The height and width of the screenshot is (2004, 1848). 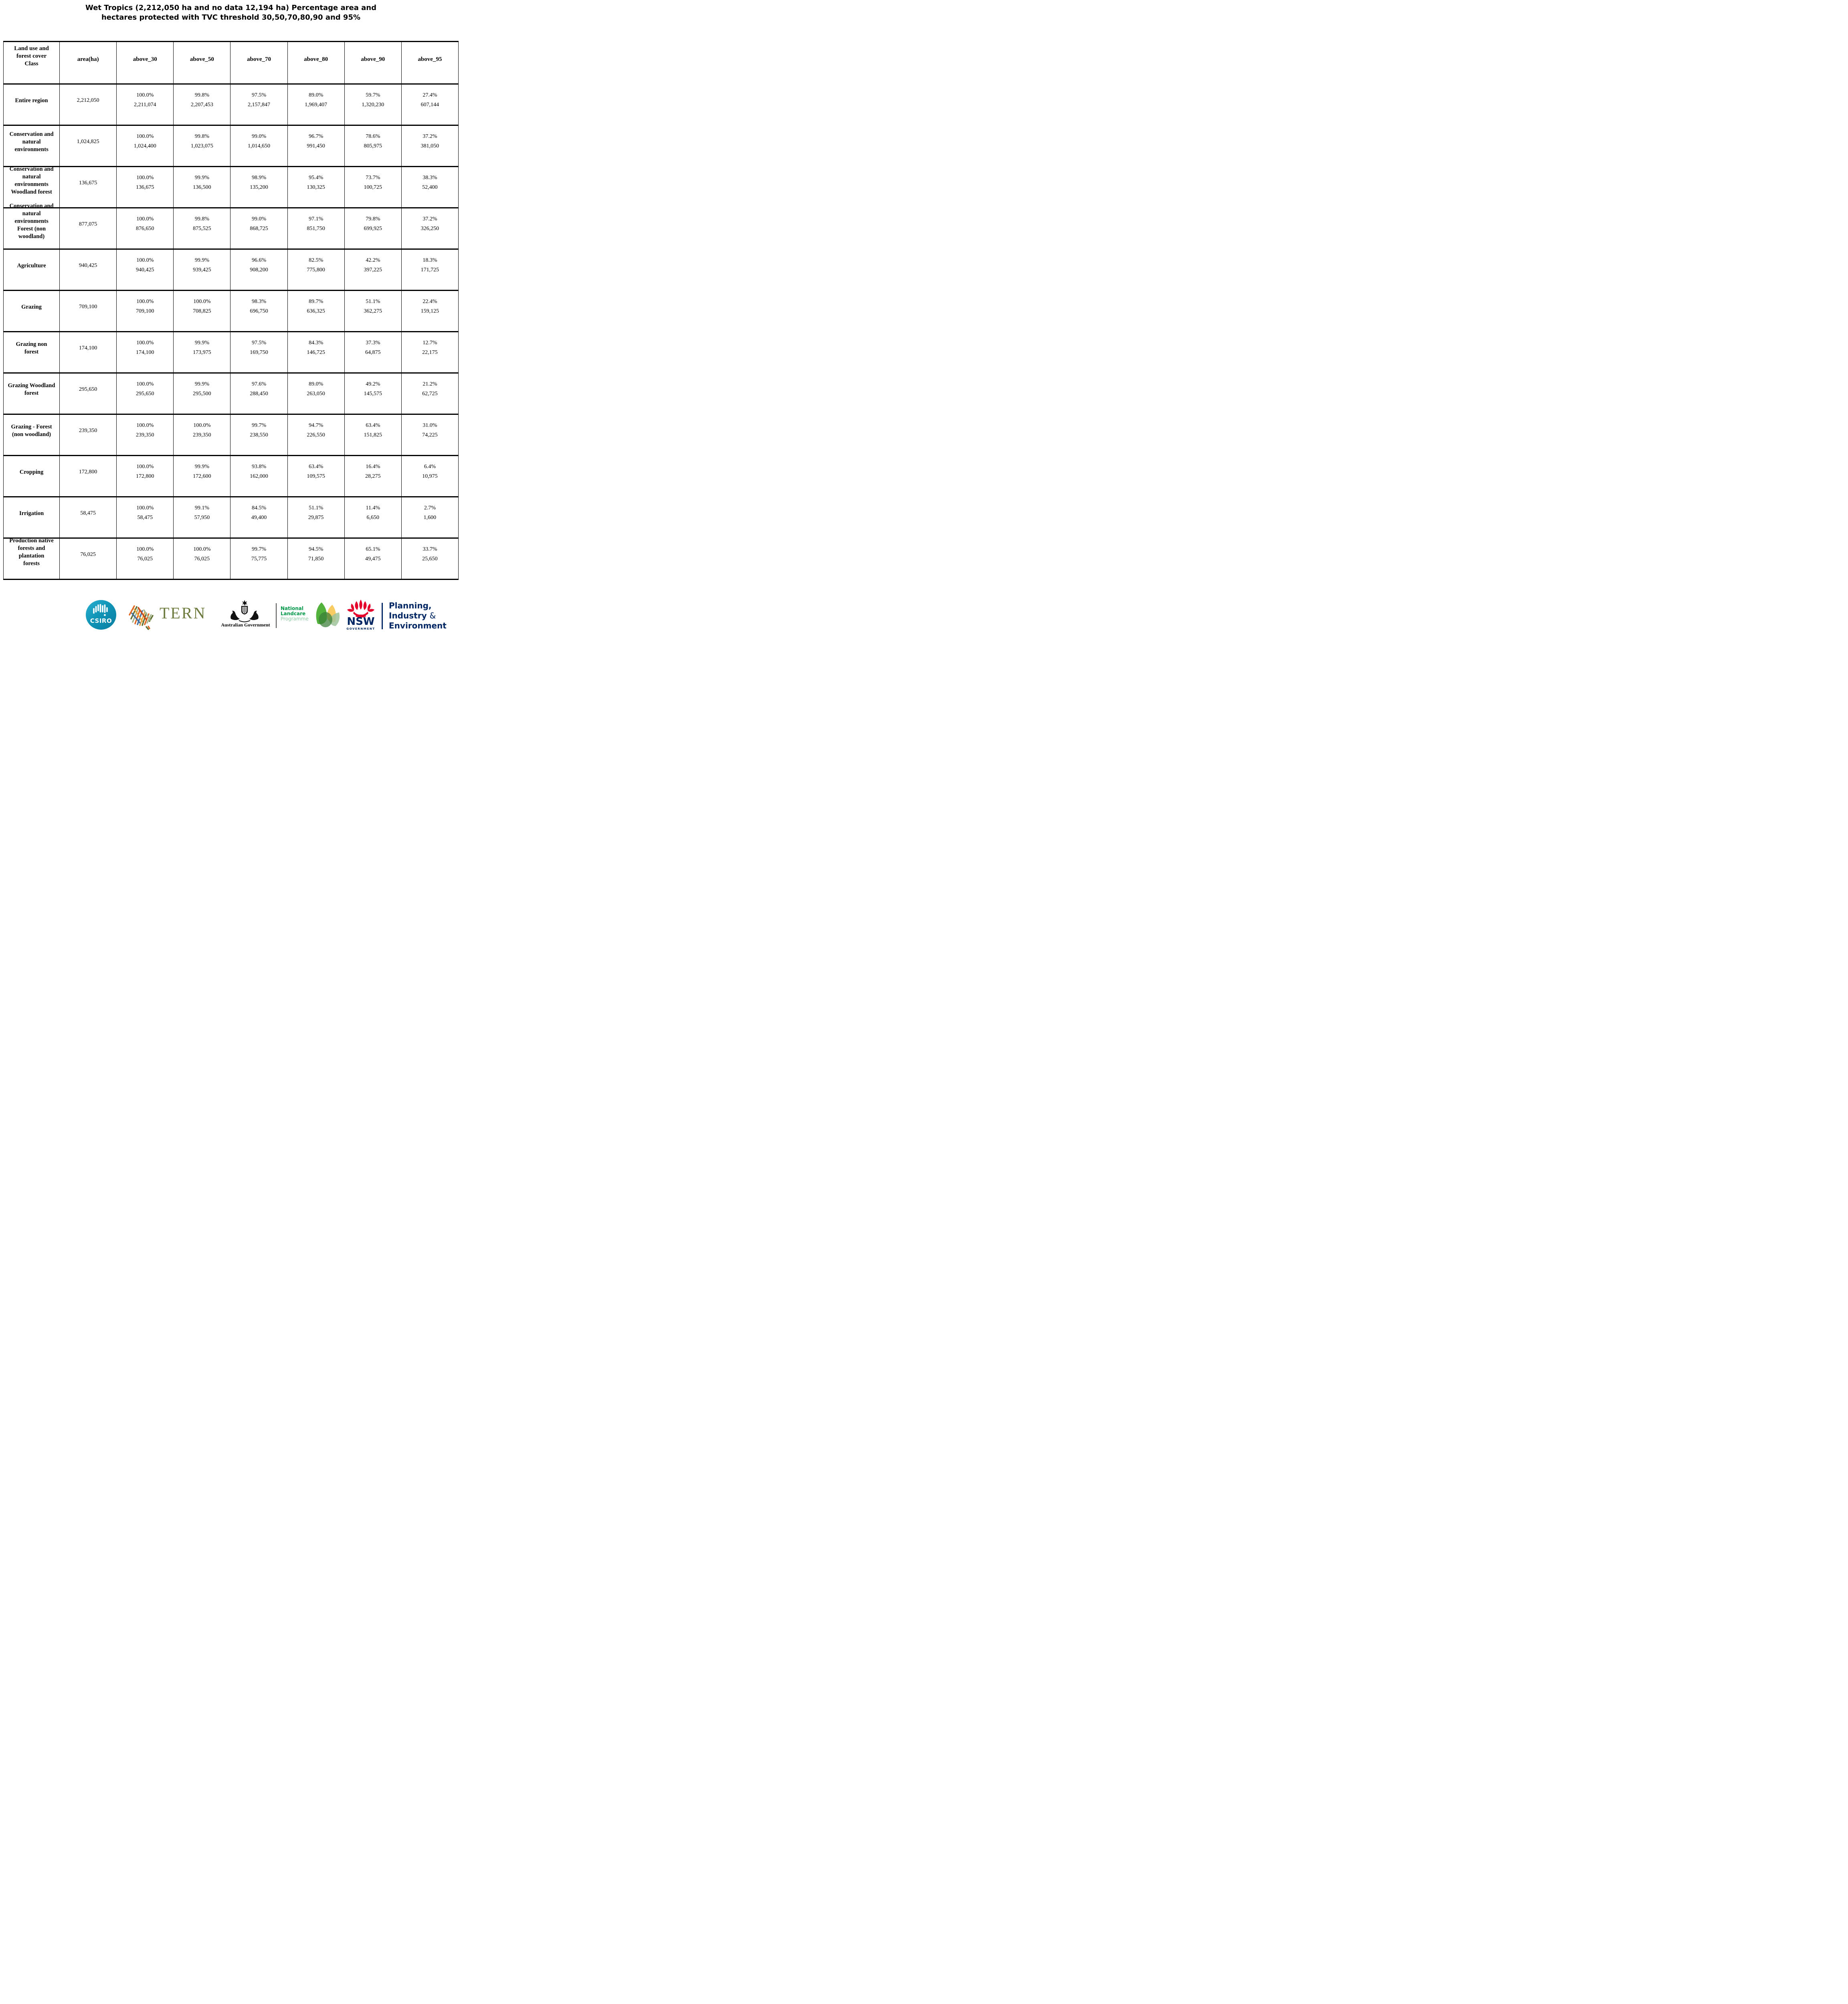 I want to click on area-cell: 76,025, so click(x=88, y=559).